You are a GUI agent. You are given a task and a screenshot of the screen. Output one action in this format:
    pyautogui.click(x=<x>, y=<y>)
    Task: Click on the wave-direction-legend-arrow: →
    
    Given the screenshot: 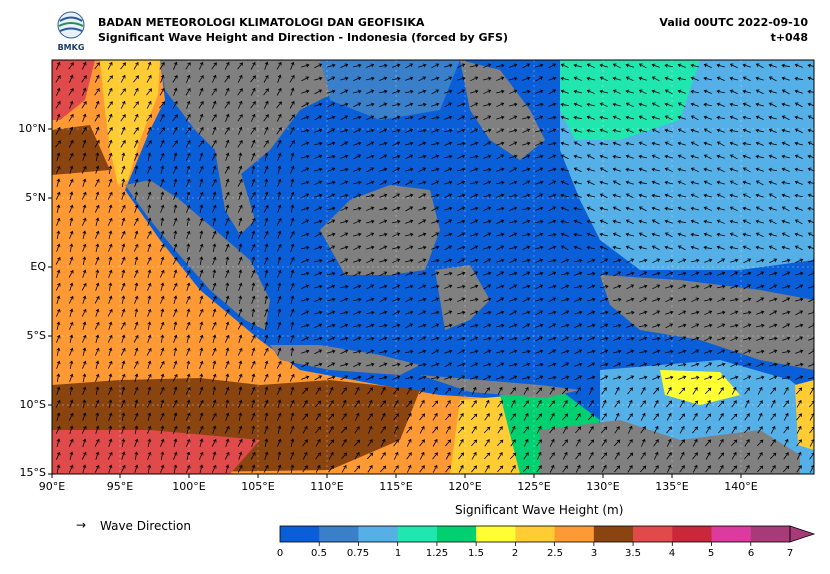 What is the action you would take?
    pyautogui.click(x=81, y=525)
    